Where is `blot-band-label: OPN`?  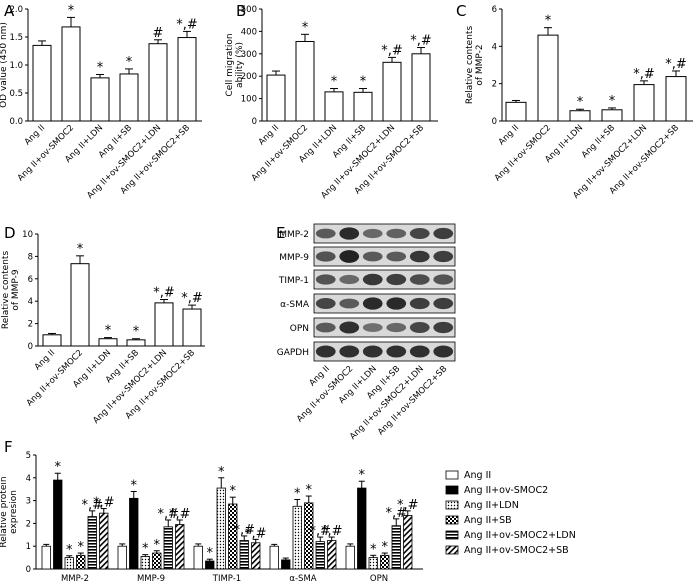 blot-band-label: OPN is located at coordinates (299, 329).